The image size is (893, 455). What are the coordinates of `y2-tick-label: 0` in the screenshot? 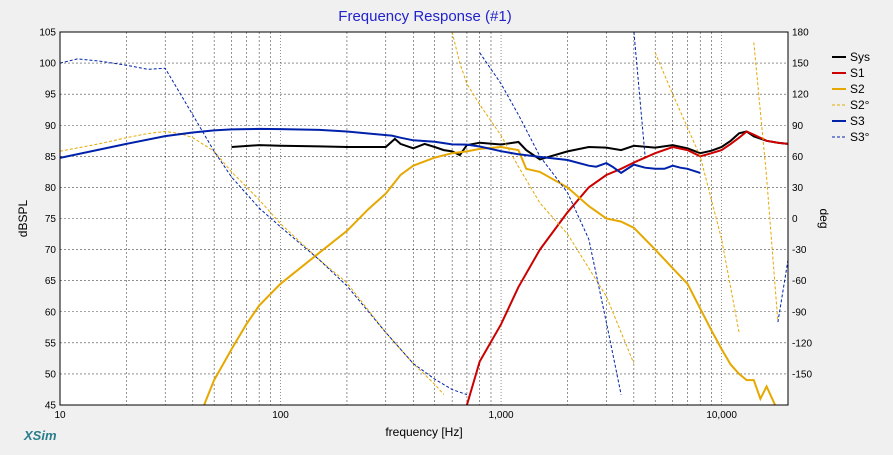 It's located at (795, 219).